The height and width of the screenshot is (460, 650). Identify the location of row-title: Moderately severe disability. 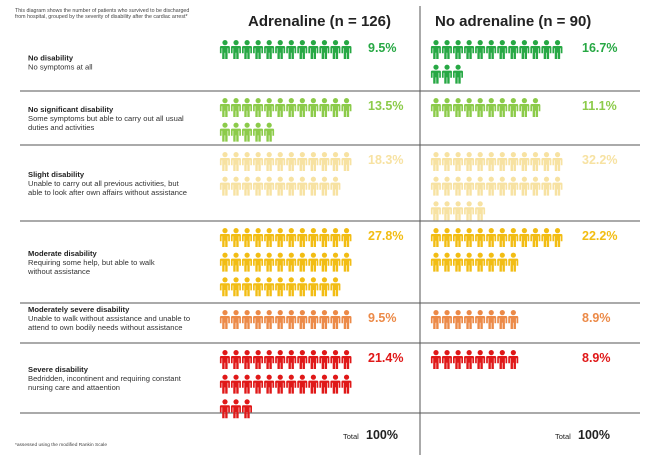
(79, 309).